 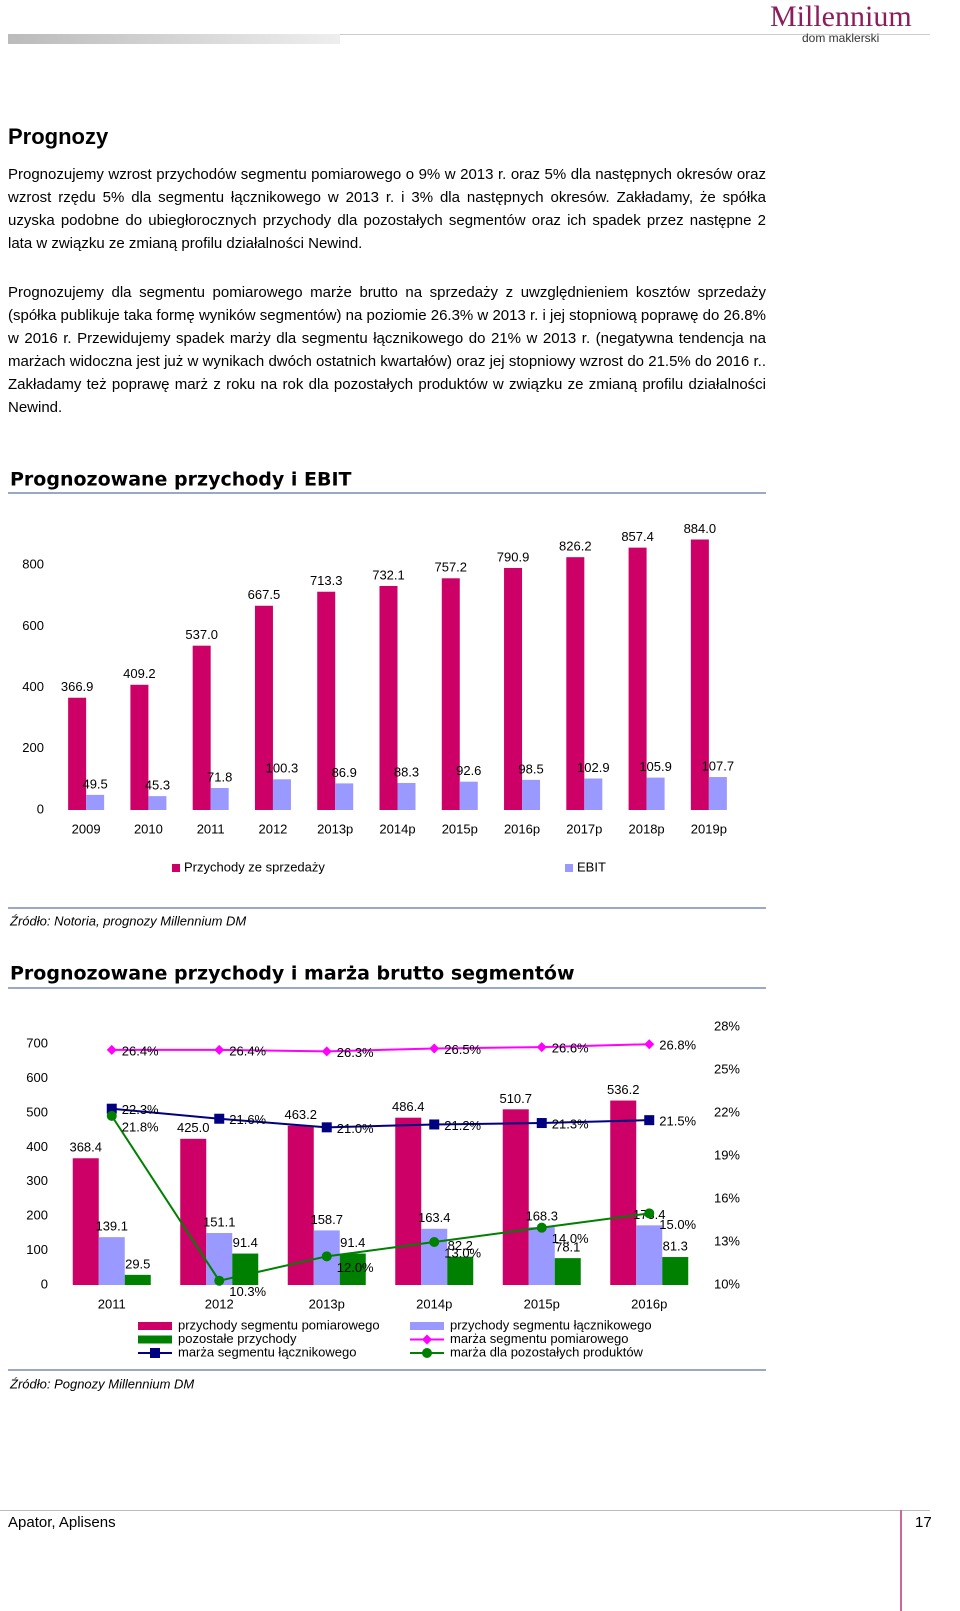 I want to click on legend-label: marża segmentu łącznikowego, so click(x=267, y=1351).